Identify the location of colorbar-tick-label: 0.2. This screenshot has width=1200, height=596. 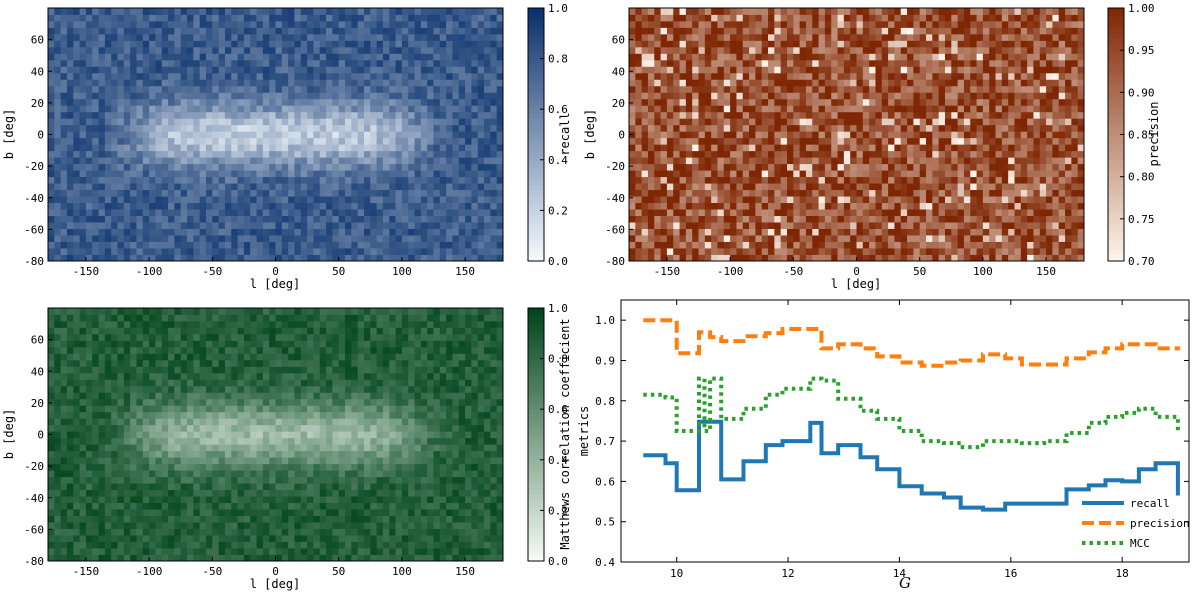
(558, 210).